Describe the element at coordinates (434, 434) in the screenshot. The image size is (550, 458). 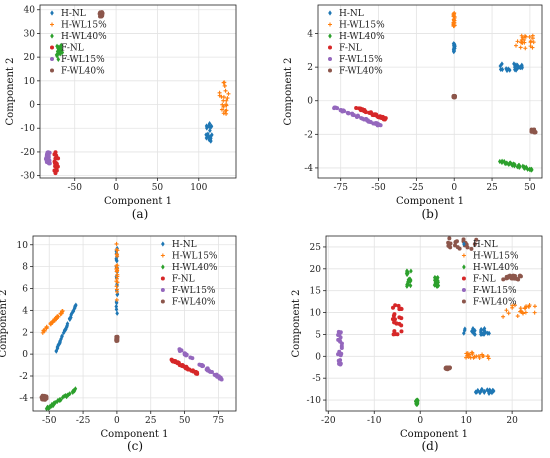
I see `x-axis-label: Component 1` at that location.